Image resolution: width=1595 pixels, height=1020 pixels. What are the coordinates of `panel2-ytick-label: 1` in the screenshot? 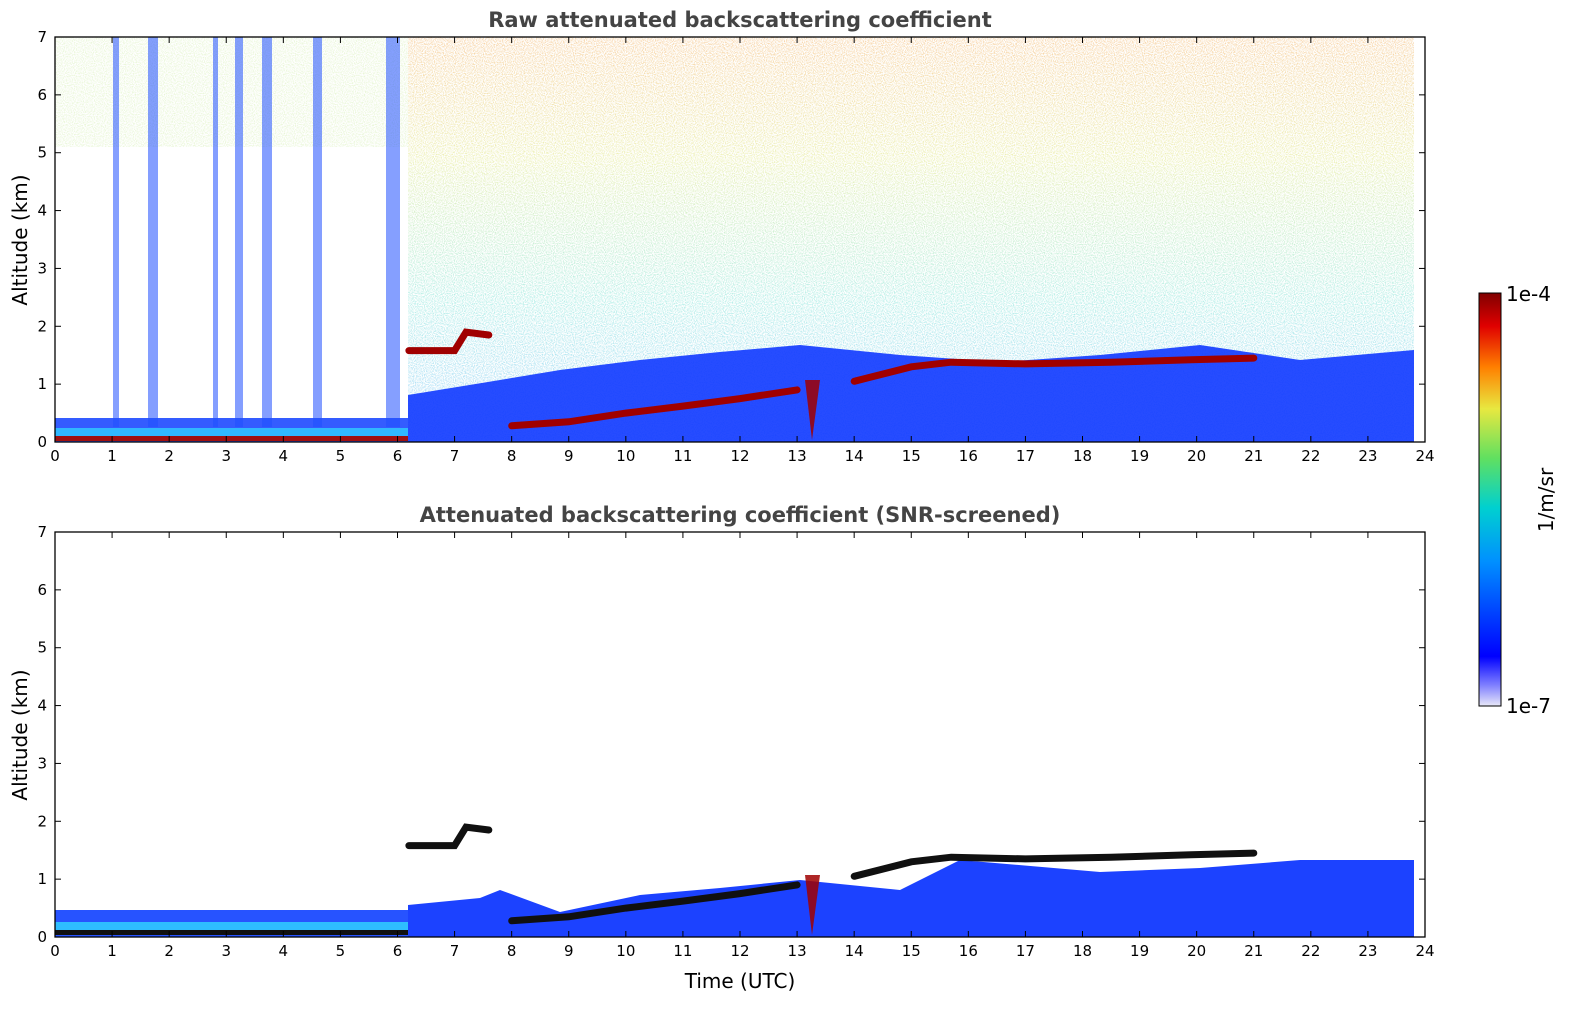 It's located at (42, 879).